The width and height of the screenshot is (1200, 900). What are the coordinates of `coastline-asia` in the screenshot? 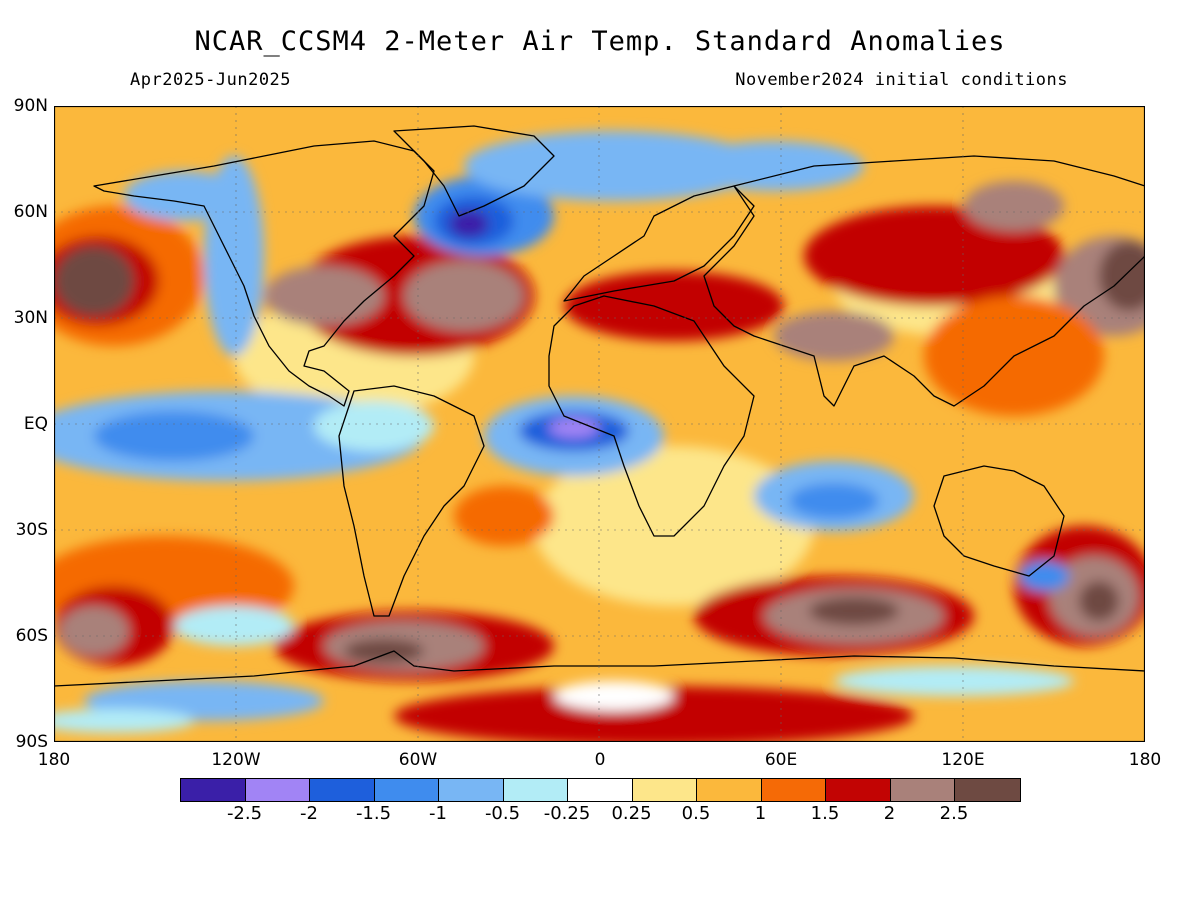 It's located at (924, 281).